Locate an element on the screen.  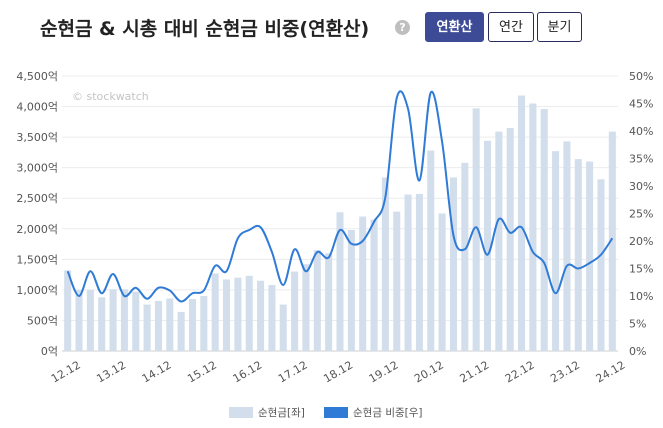
help-icon: ? is located at coordinates (402, 27).